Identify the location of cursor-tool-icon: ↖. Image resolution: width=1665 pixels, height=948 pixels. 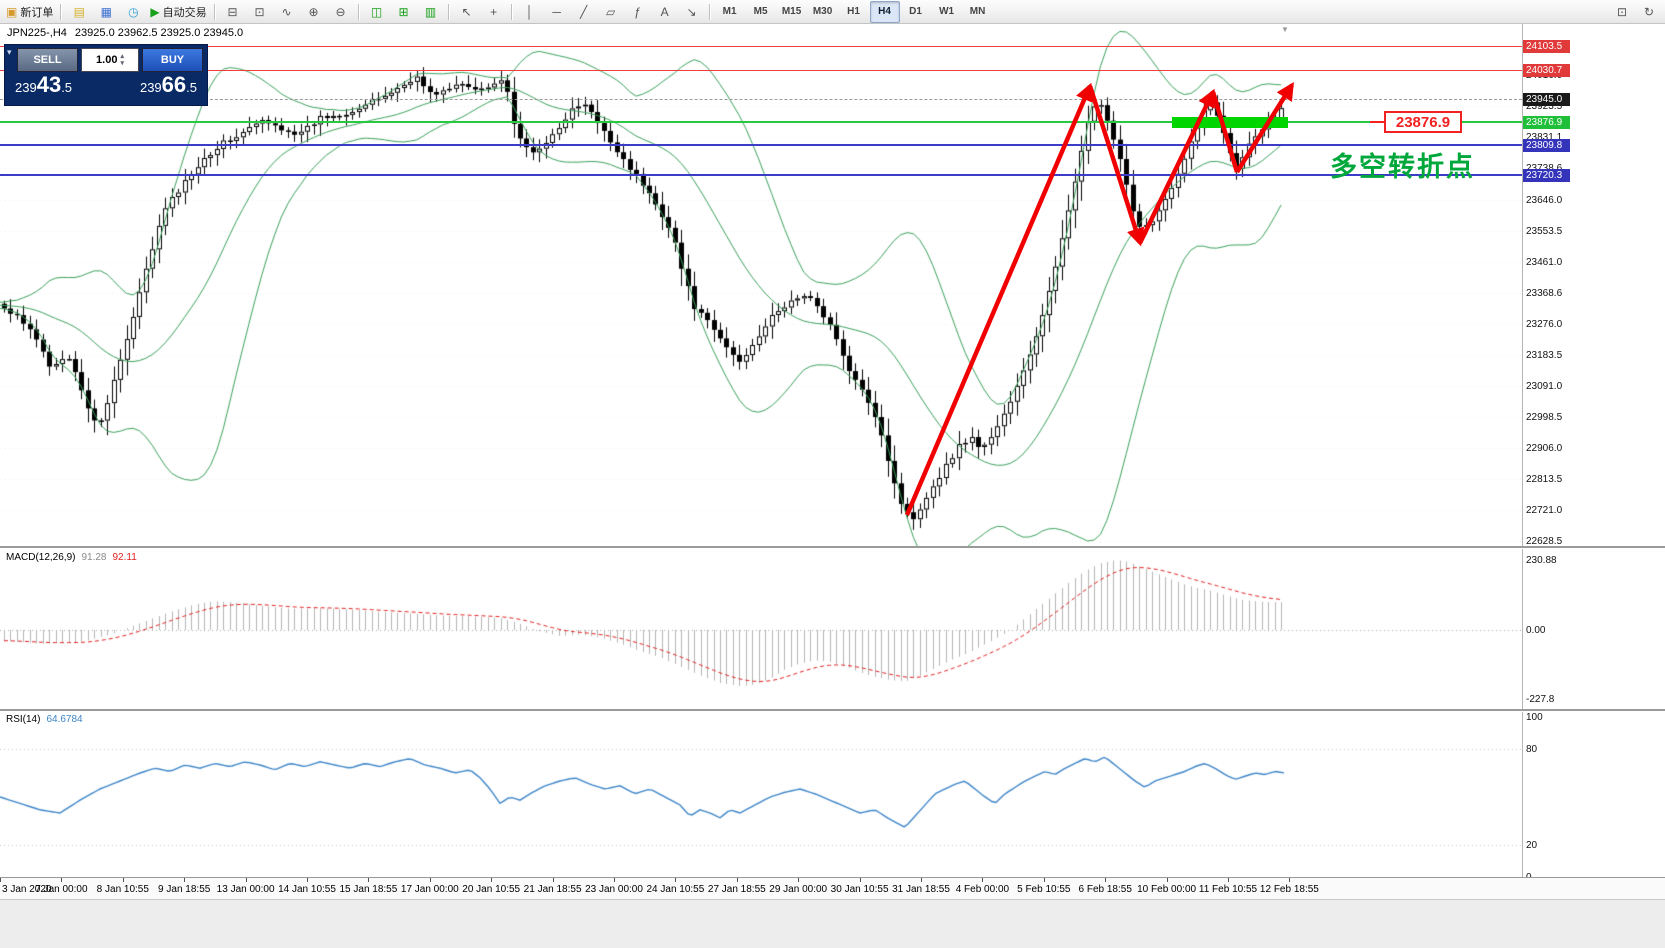
(466, 11).